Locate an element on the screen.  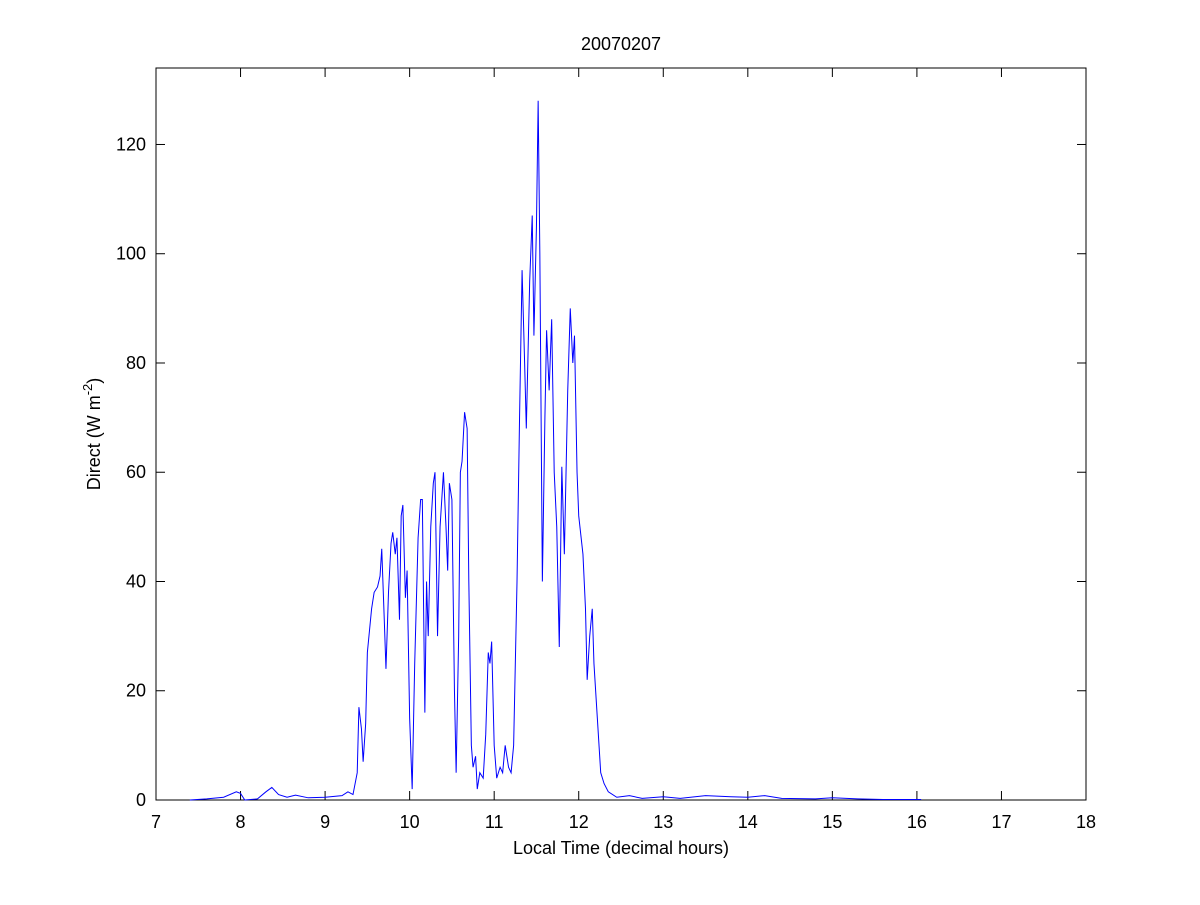
x-tick-label: 18 is located at coordinates (1086, 822).